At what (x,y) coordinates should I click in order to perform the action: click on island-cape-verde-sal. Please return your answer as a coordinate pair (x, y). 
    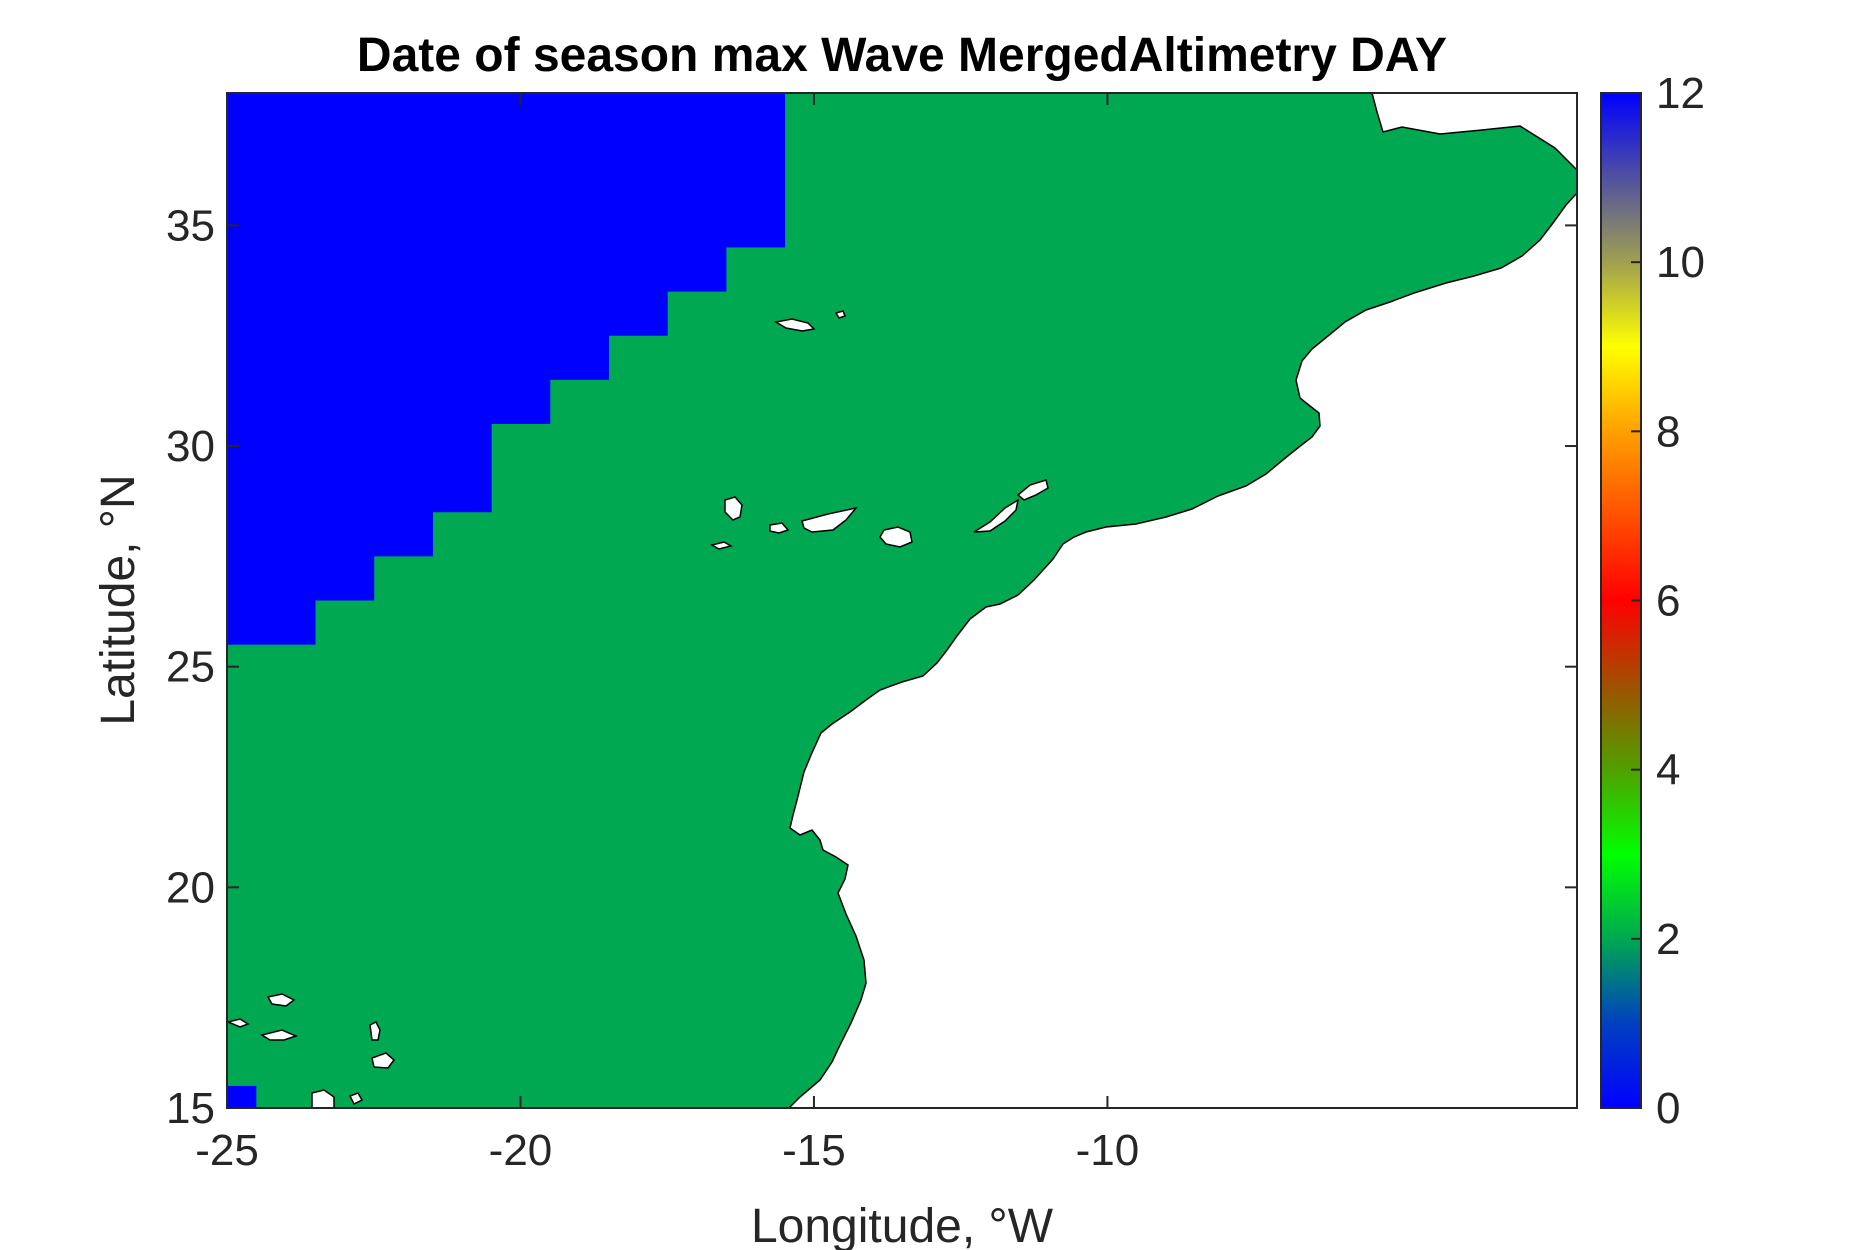
    Looking at the image, I should click on (375, 1030).